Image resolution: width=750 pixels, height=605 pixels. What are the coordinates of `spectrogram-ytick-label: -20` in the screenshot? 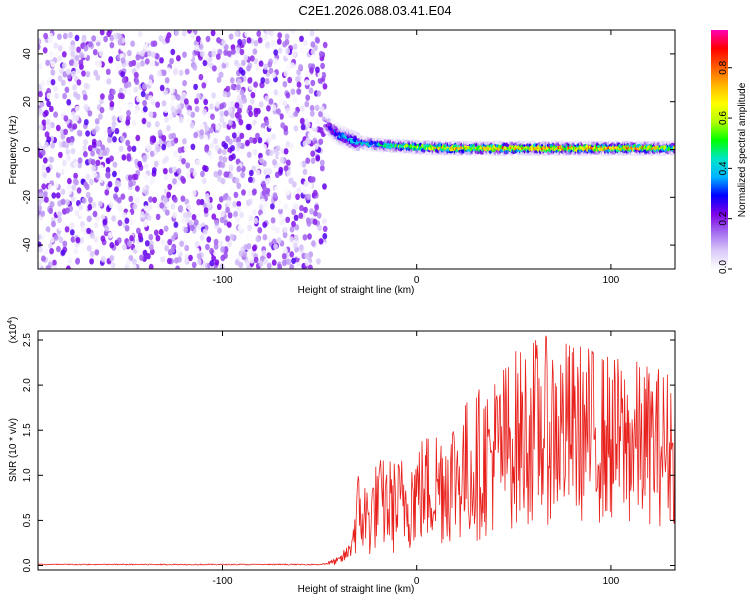 It's located at (27, 197).